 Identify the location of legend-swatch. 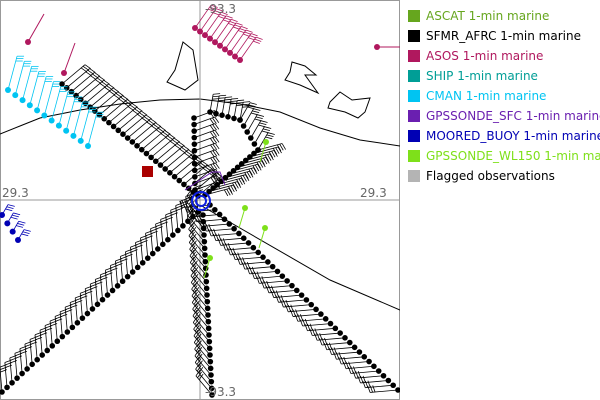
(414, 156).